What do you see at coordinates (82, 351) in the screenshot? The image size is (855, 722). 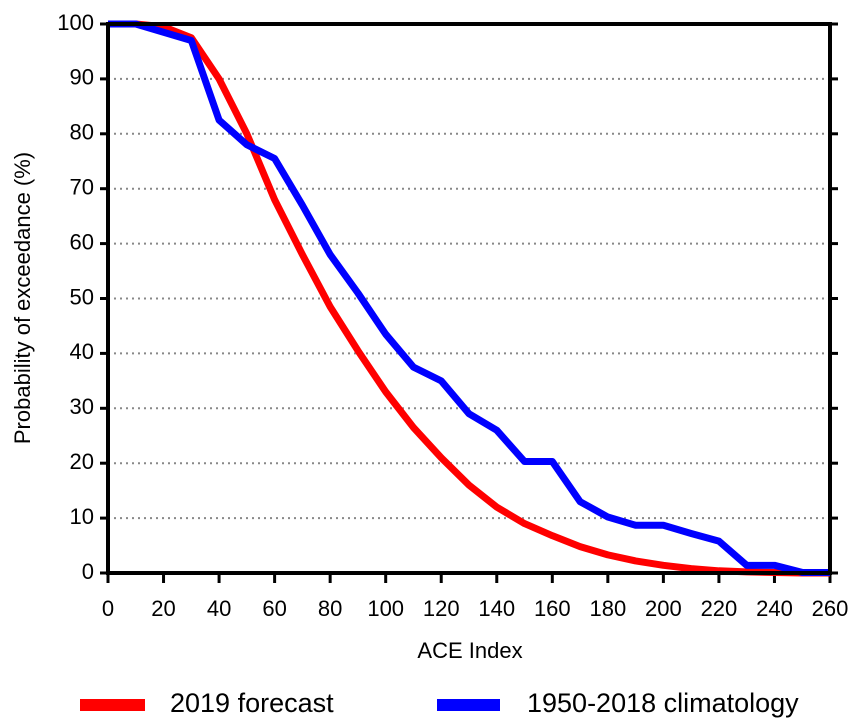 I see `y-tick-label: 40` at bounding box center [82, 351].